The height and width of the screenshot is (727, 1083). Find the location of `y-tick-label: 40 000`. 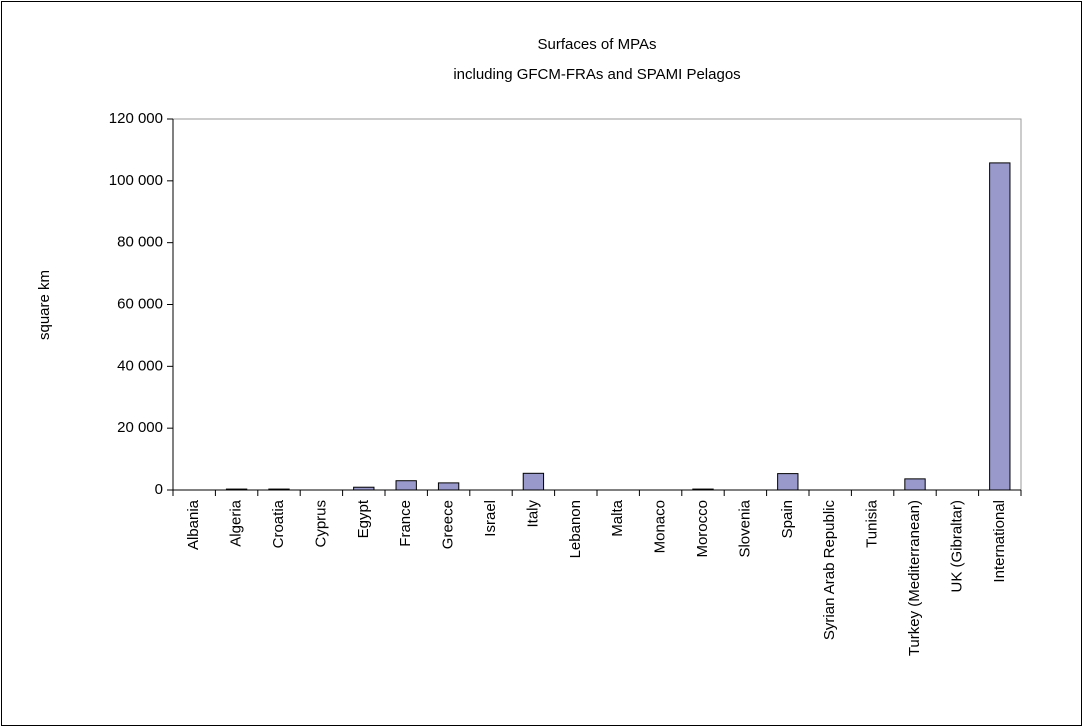

y-tick-label: 40 000 is located at coordinates (140, 365).